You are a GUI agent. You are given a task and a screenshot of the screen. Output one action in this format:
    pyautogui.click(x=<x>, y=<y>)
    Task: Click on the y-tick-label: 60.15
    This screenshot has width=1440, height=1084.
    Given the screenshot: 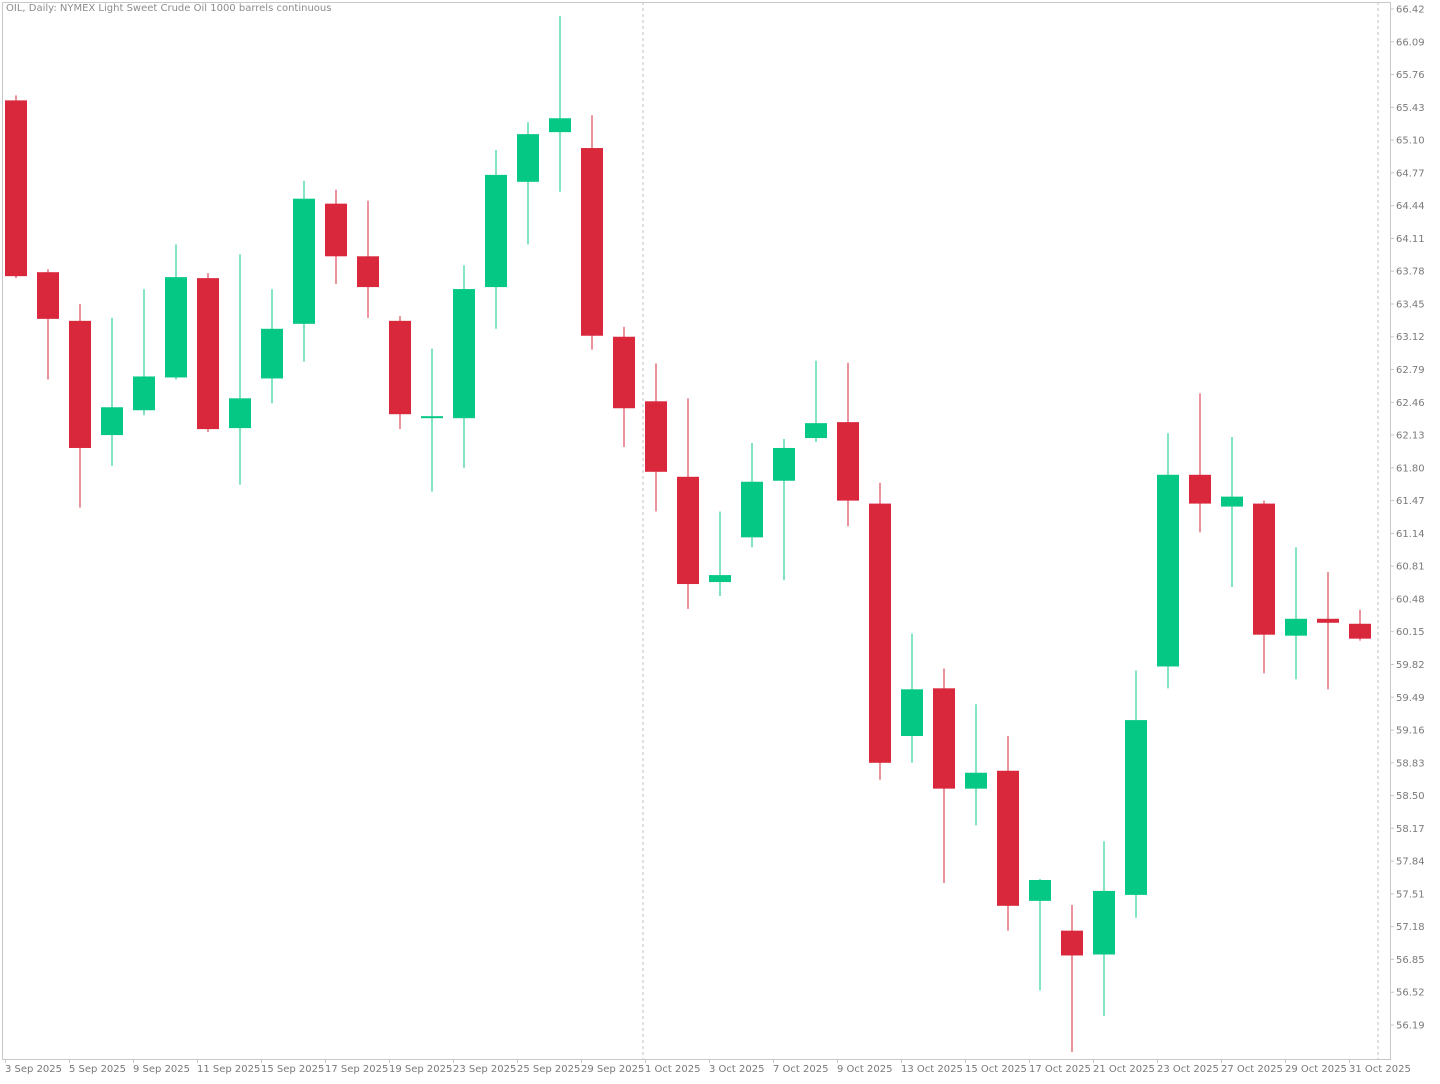 What is the action you would take?
    pyautogui.click(x=1410, y=632)
    